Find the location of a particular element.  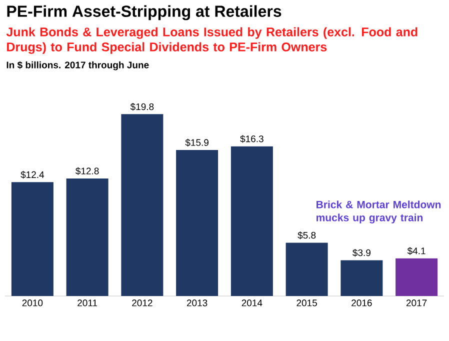

x-tick-label: 2011 is located at coordinates (88, 303).